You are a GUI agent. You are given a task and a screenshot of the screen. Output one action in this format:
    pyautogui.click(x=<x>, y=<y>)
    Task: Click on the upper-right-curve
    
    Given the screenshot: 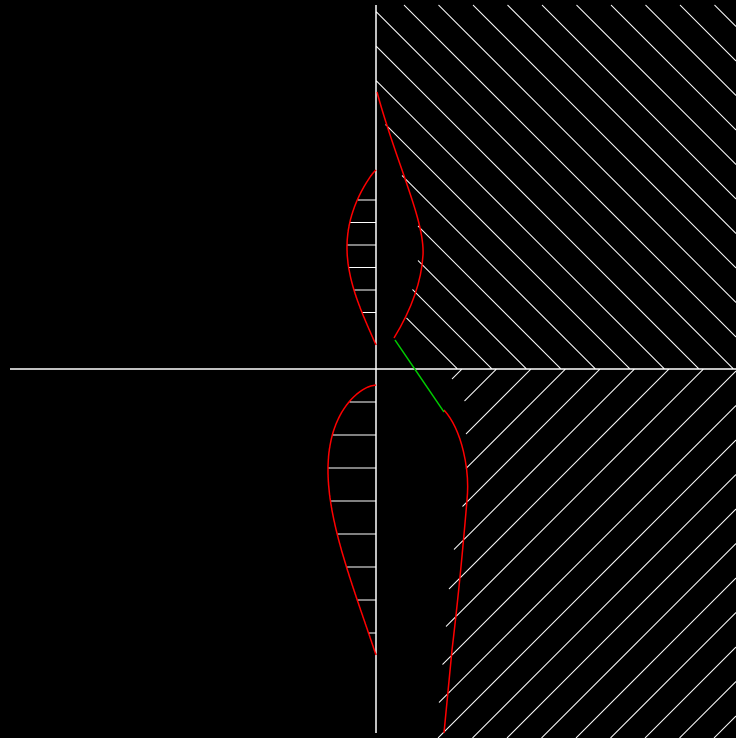 What is the action you would take?
    pyautogui.click(x=400, y=215)
    